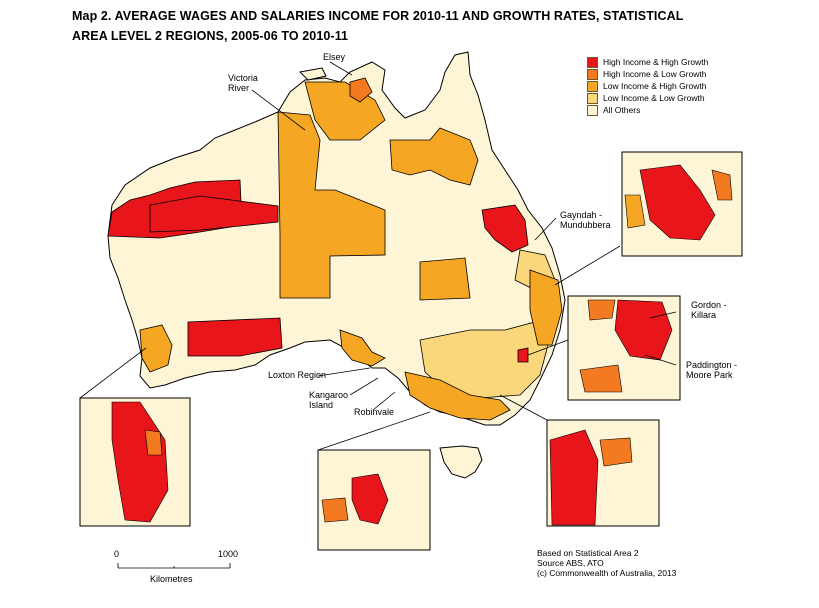 This screenshot has width=819, height=608. I want to click on label-victoria-line2: River, so click(239, 88).